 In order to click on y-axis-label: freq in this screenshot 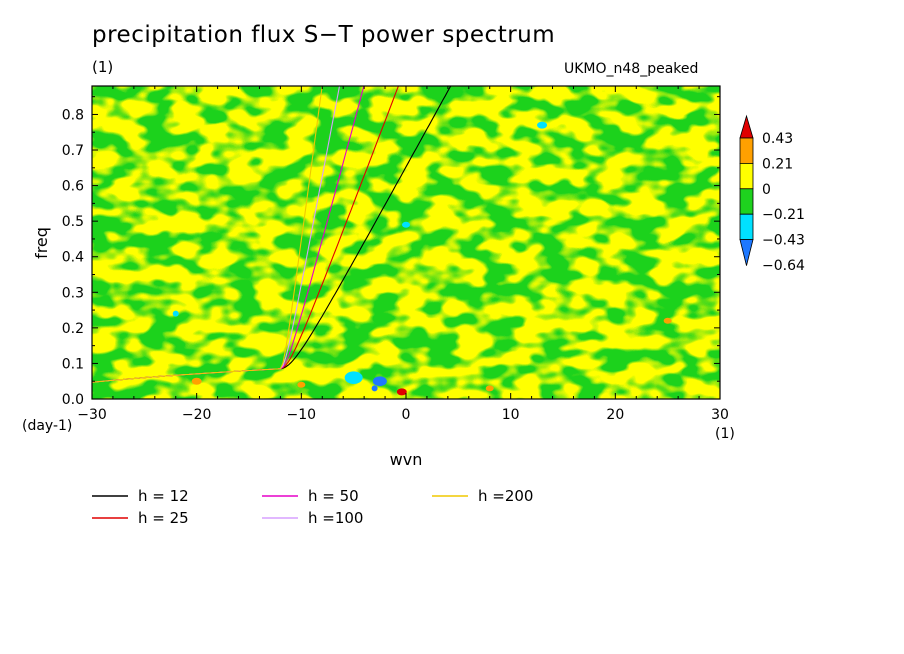, I will do `click(41, 243)`.